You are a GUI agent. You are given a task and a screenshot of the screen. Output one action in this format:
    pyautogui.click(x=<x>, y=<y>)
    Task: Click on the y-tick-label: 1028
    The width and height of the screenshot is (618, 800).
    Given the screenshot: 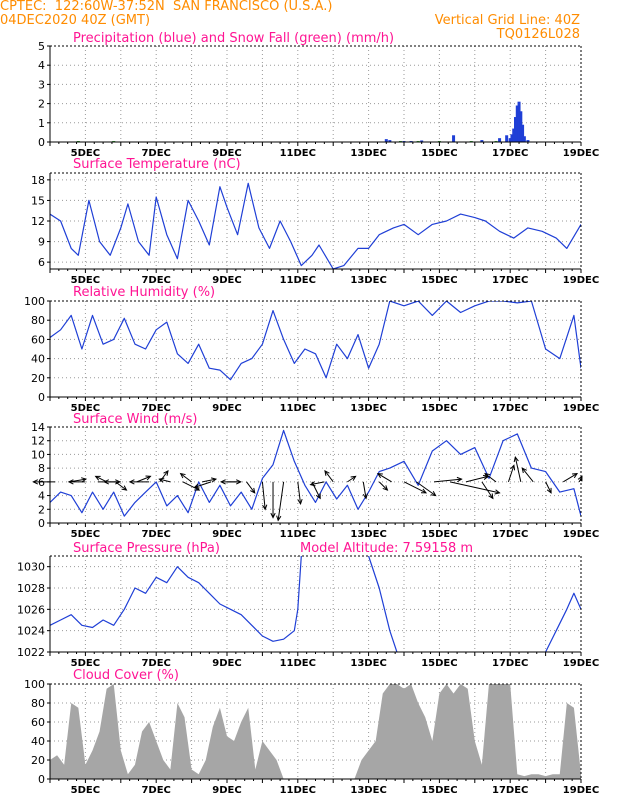 What is the action you would take?
    pyautogui.click(x=31, y=588)
    